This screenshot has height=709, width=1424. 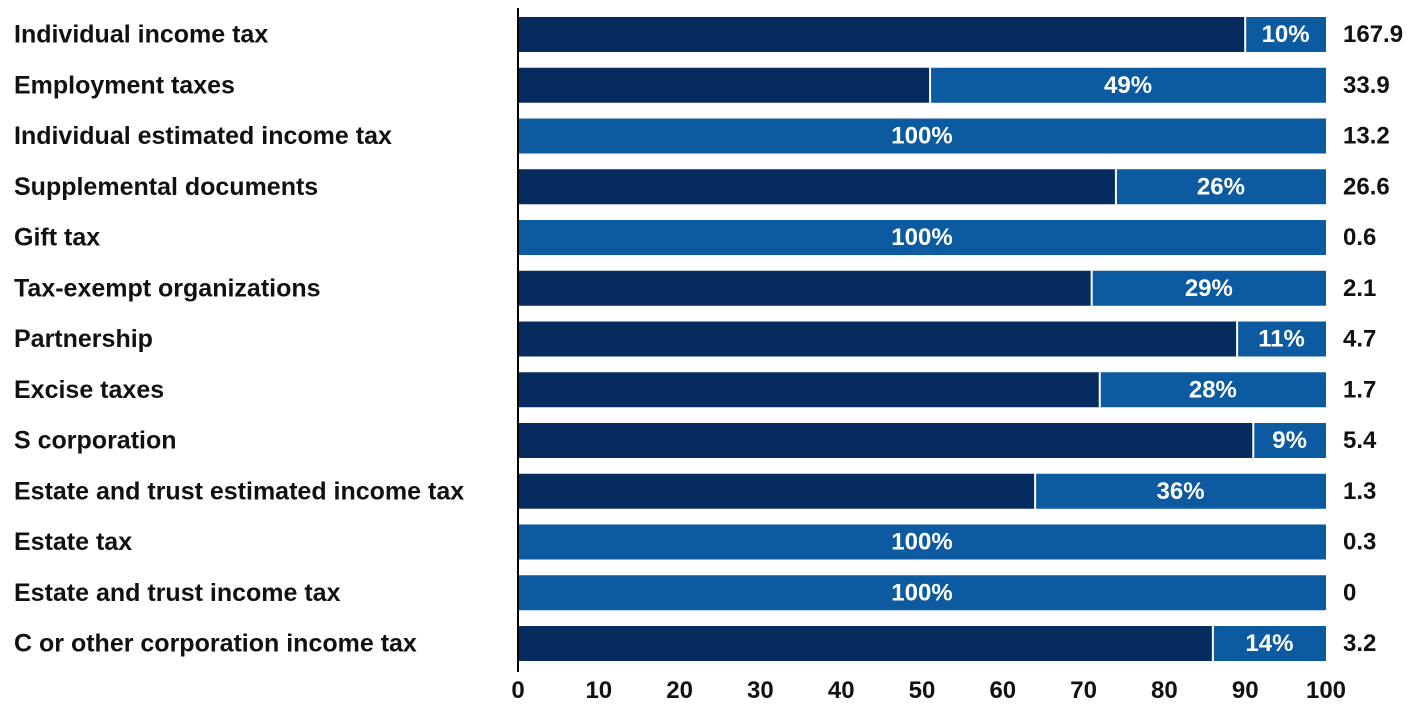 What do you see at coordinates (517, 690) in the screenshot?
I see `x-tick-label: 0` at bounding box center [517, 690].